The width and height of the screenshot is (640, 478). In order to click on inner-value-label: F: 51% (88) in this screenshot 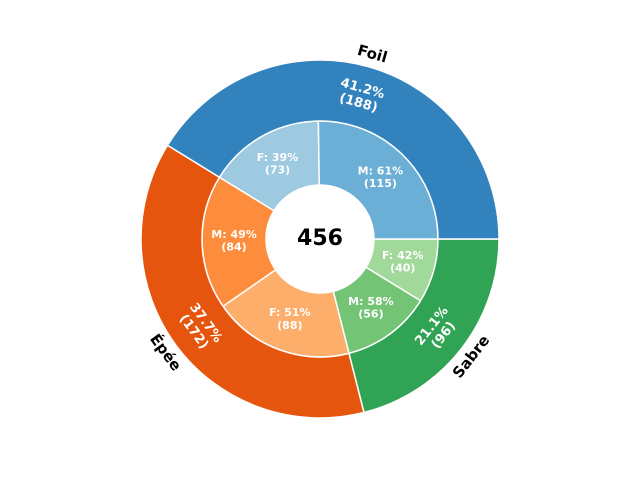, I will do `click(289, 319)`.